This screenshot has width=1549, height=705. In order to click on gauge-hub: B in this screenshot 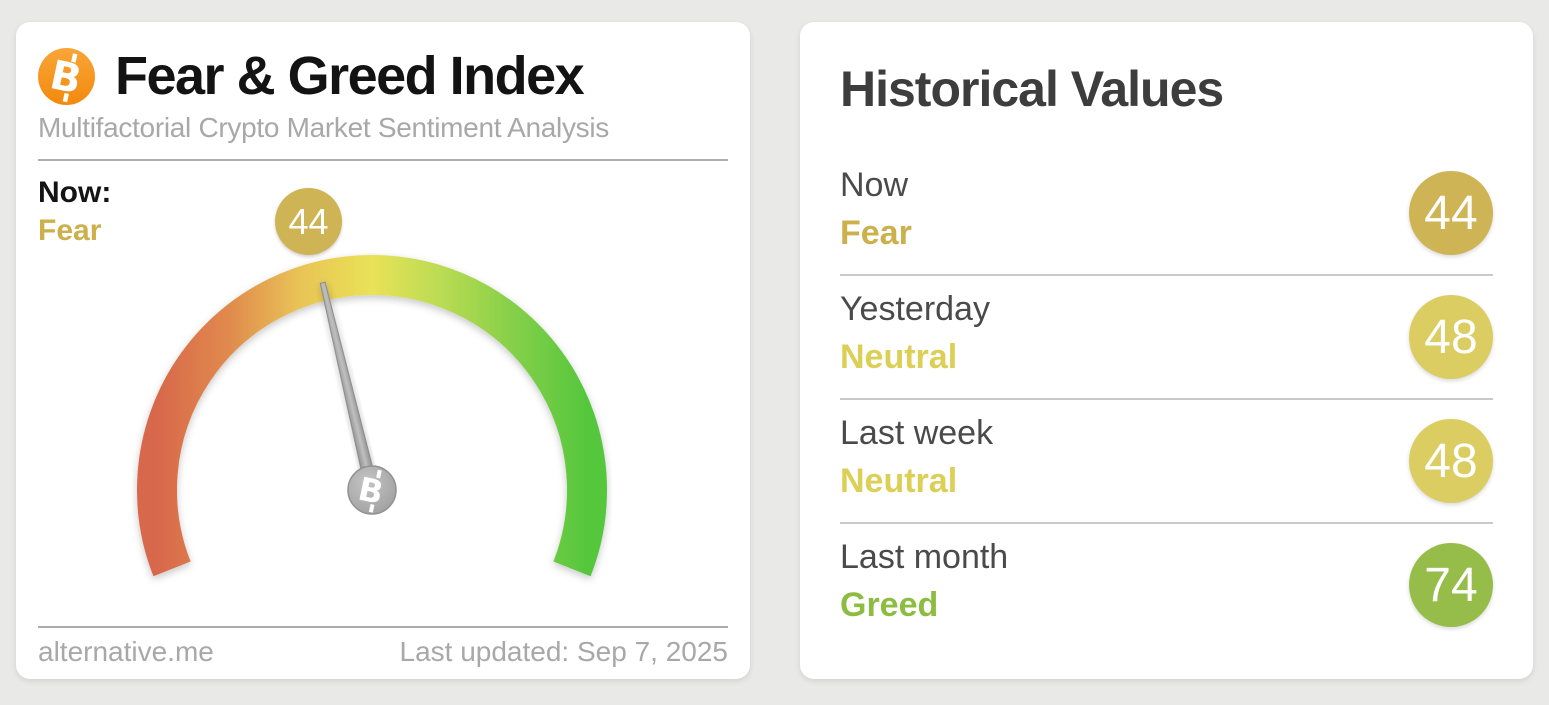, I will do `click(372, 490)`.